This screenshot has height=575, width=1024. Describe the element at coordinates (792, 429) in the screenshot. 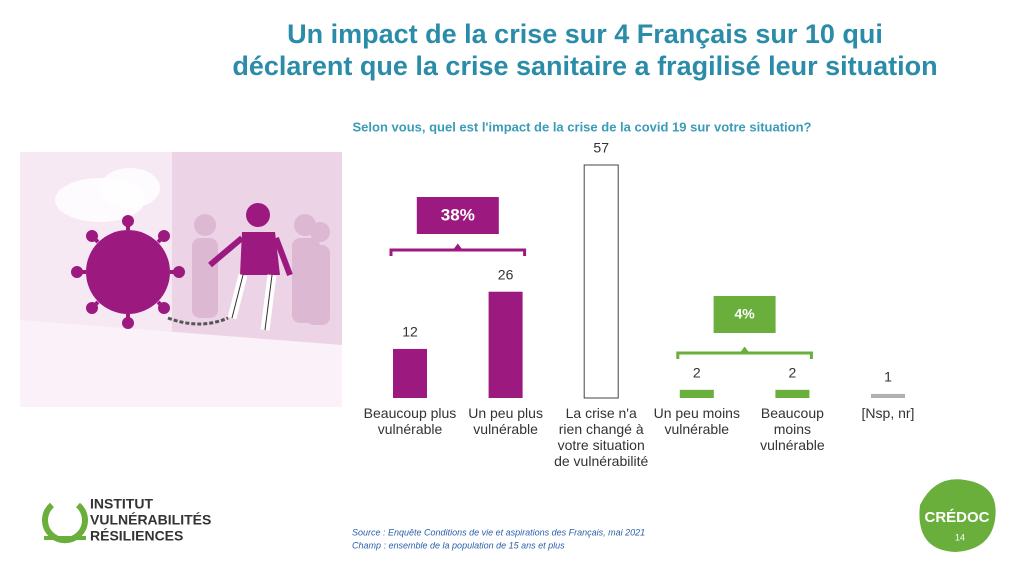

I see `category-label: Beaucoup moins vulnérable` at that location.